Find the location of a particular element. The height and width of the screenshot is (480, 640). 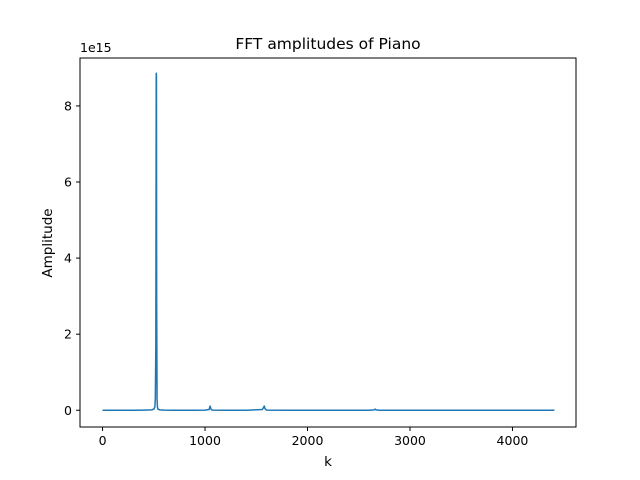

y-axis-ticks: 0 2 4 6 8 is located at coordinates (72, 258).